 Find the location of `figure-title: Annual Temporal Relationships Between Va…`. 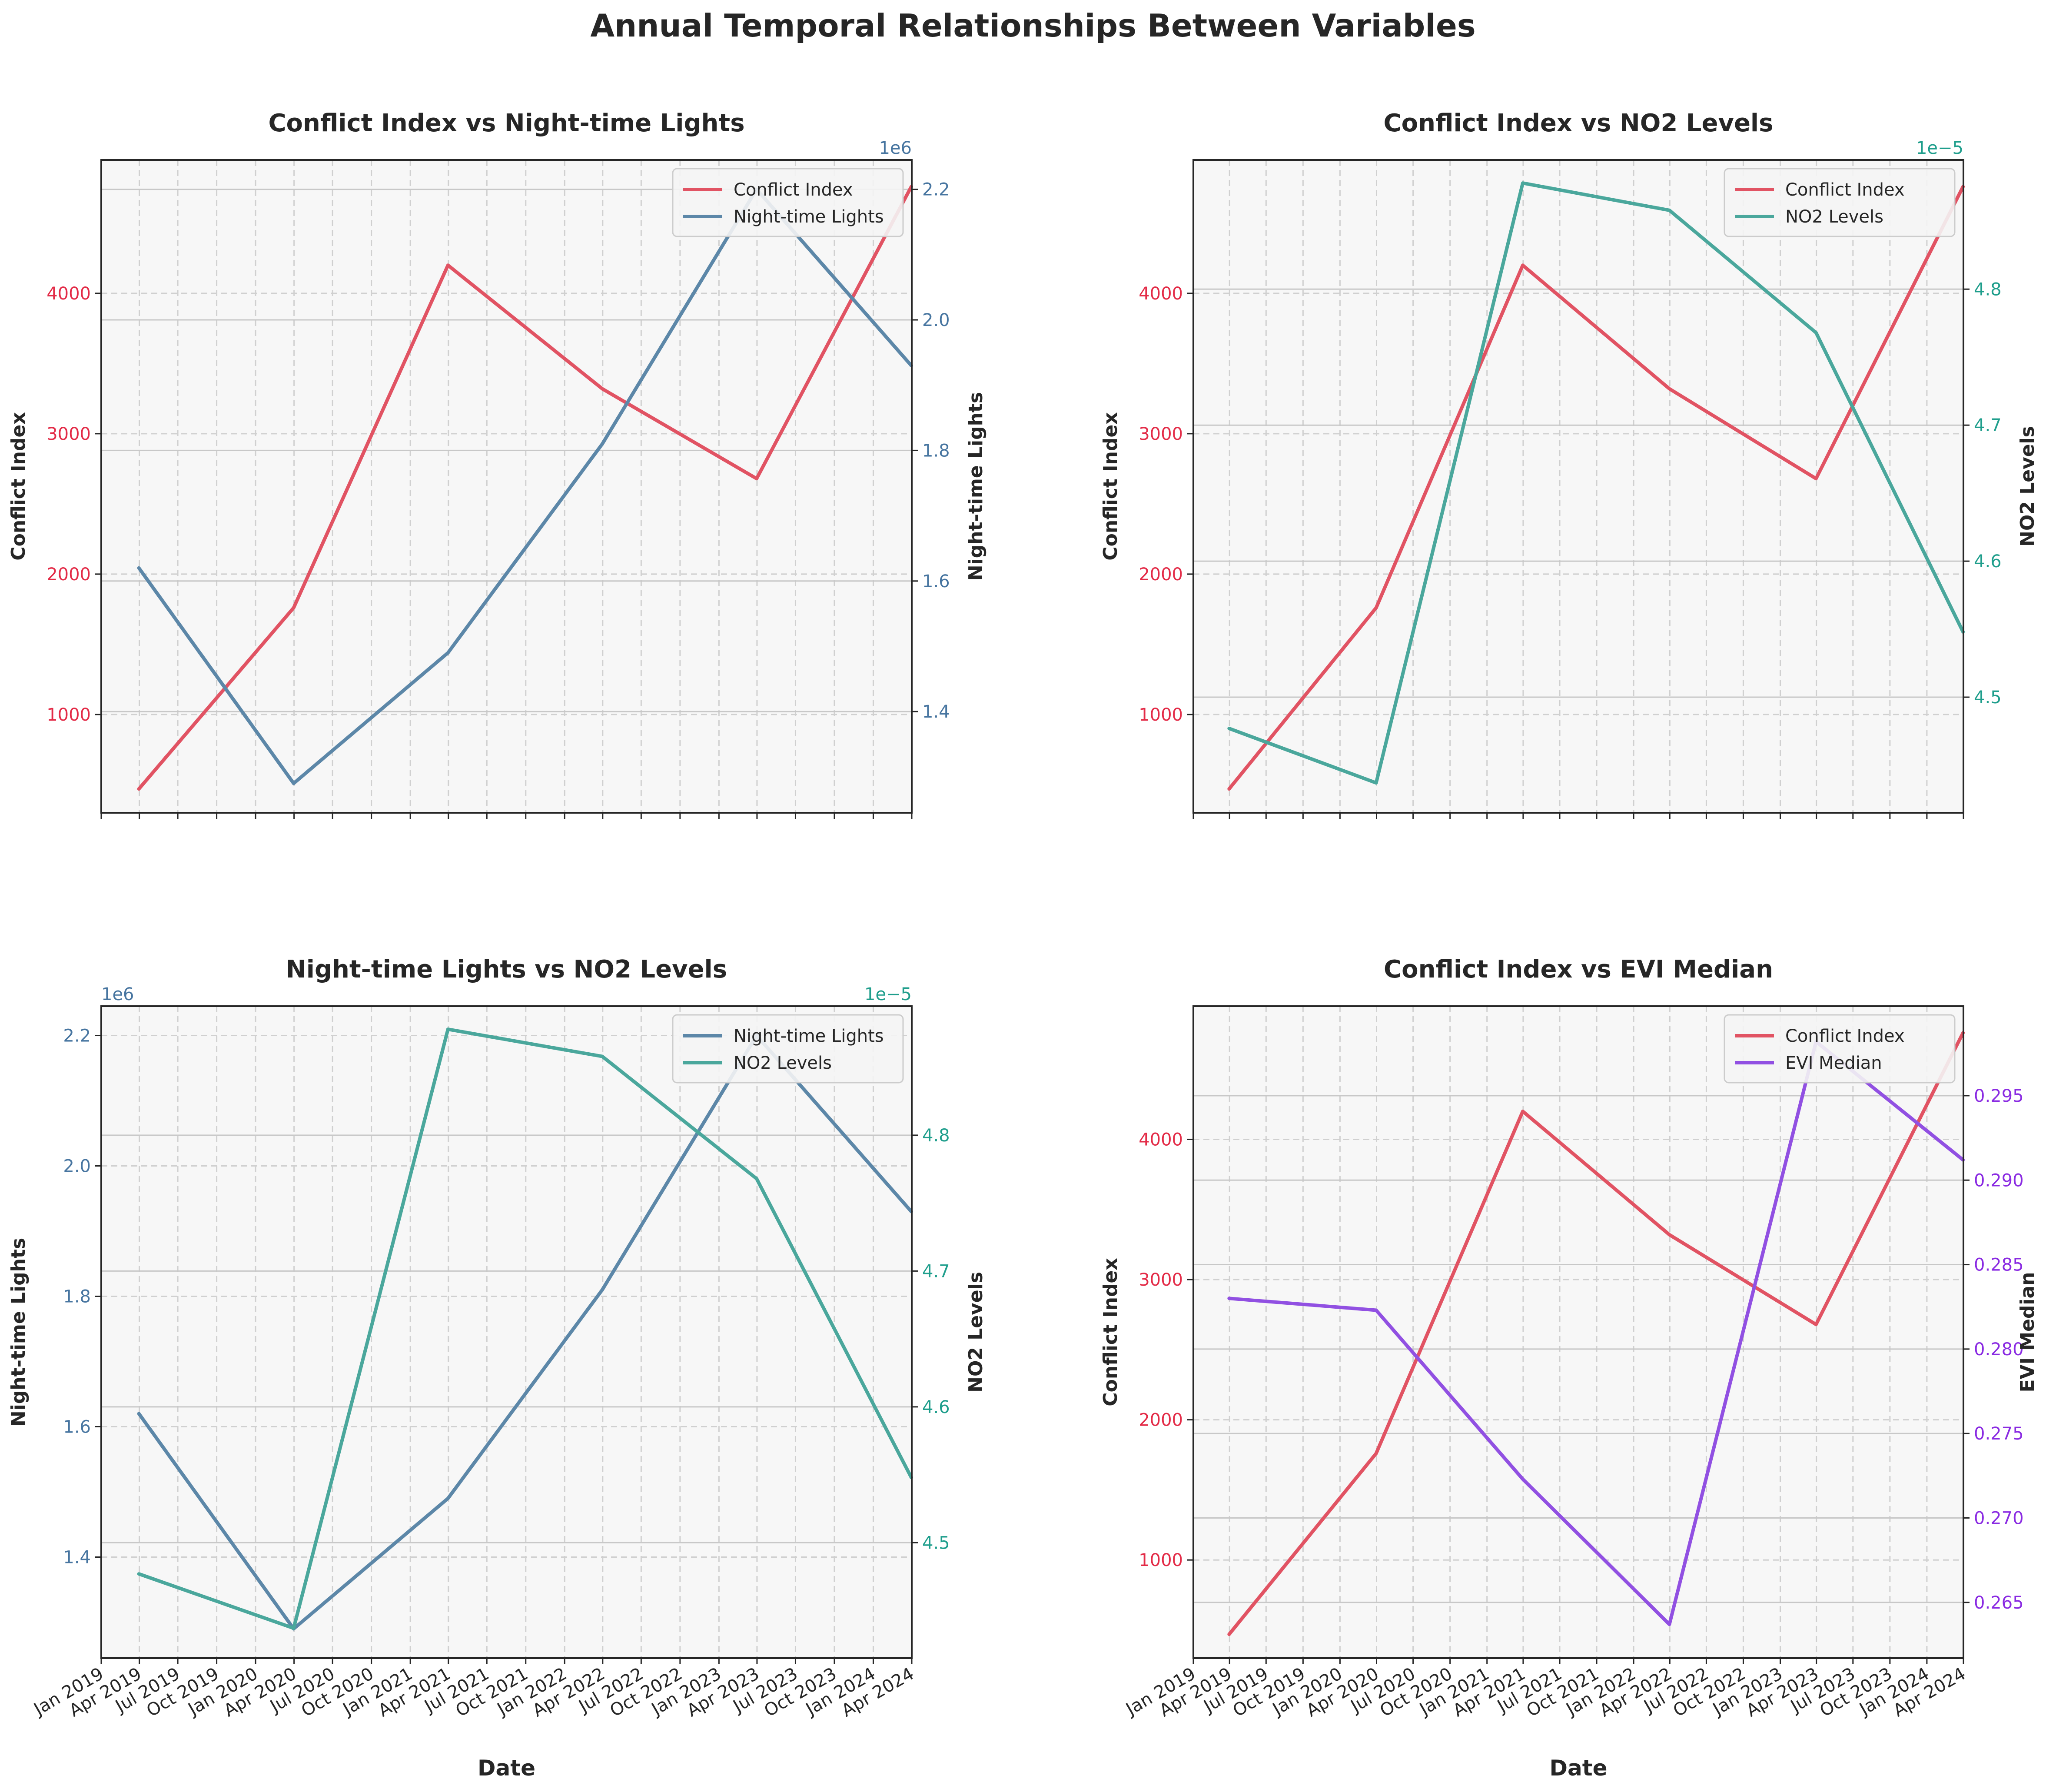

figure-title: Annual Temporal Relationships Between Va… is located at coordinates (1032, 25).